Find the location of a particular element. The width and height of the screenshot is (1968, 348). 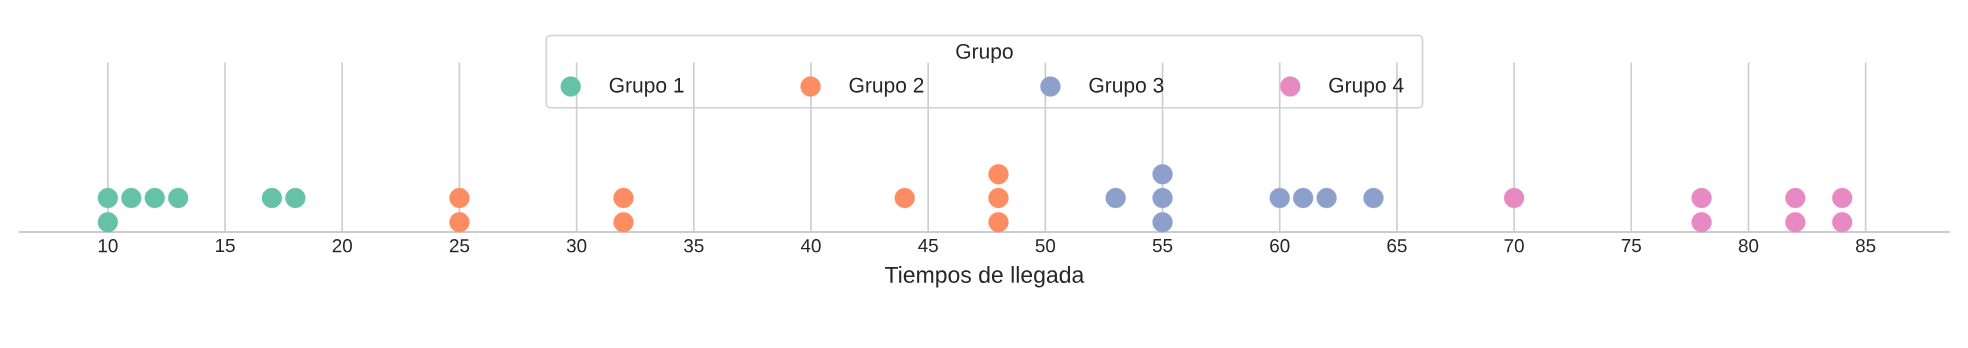

x-tick-label: 85 is located at coordinates (1866, 246).